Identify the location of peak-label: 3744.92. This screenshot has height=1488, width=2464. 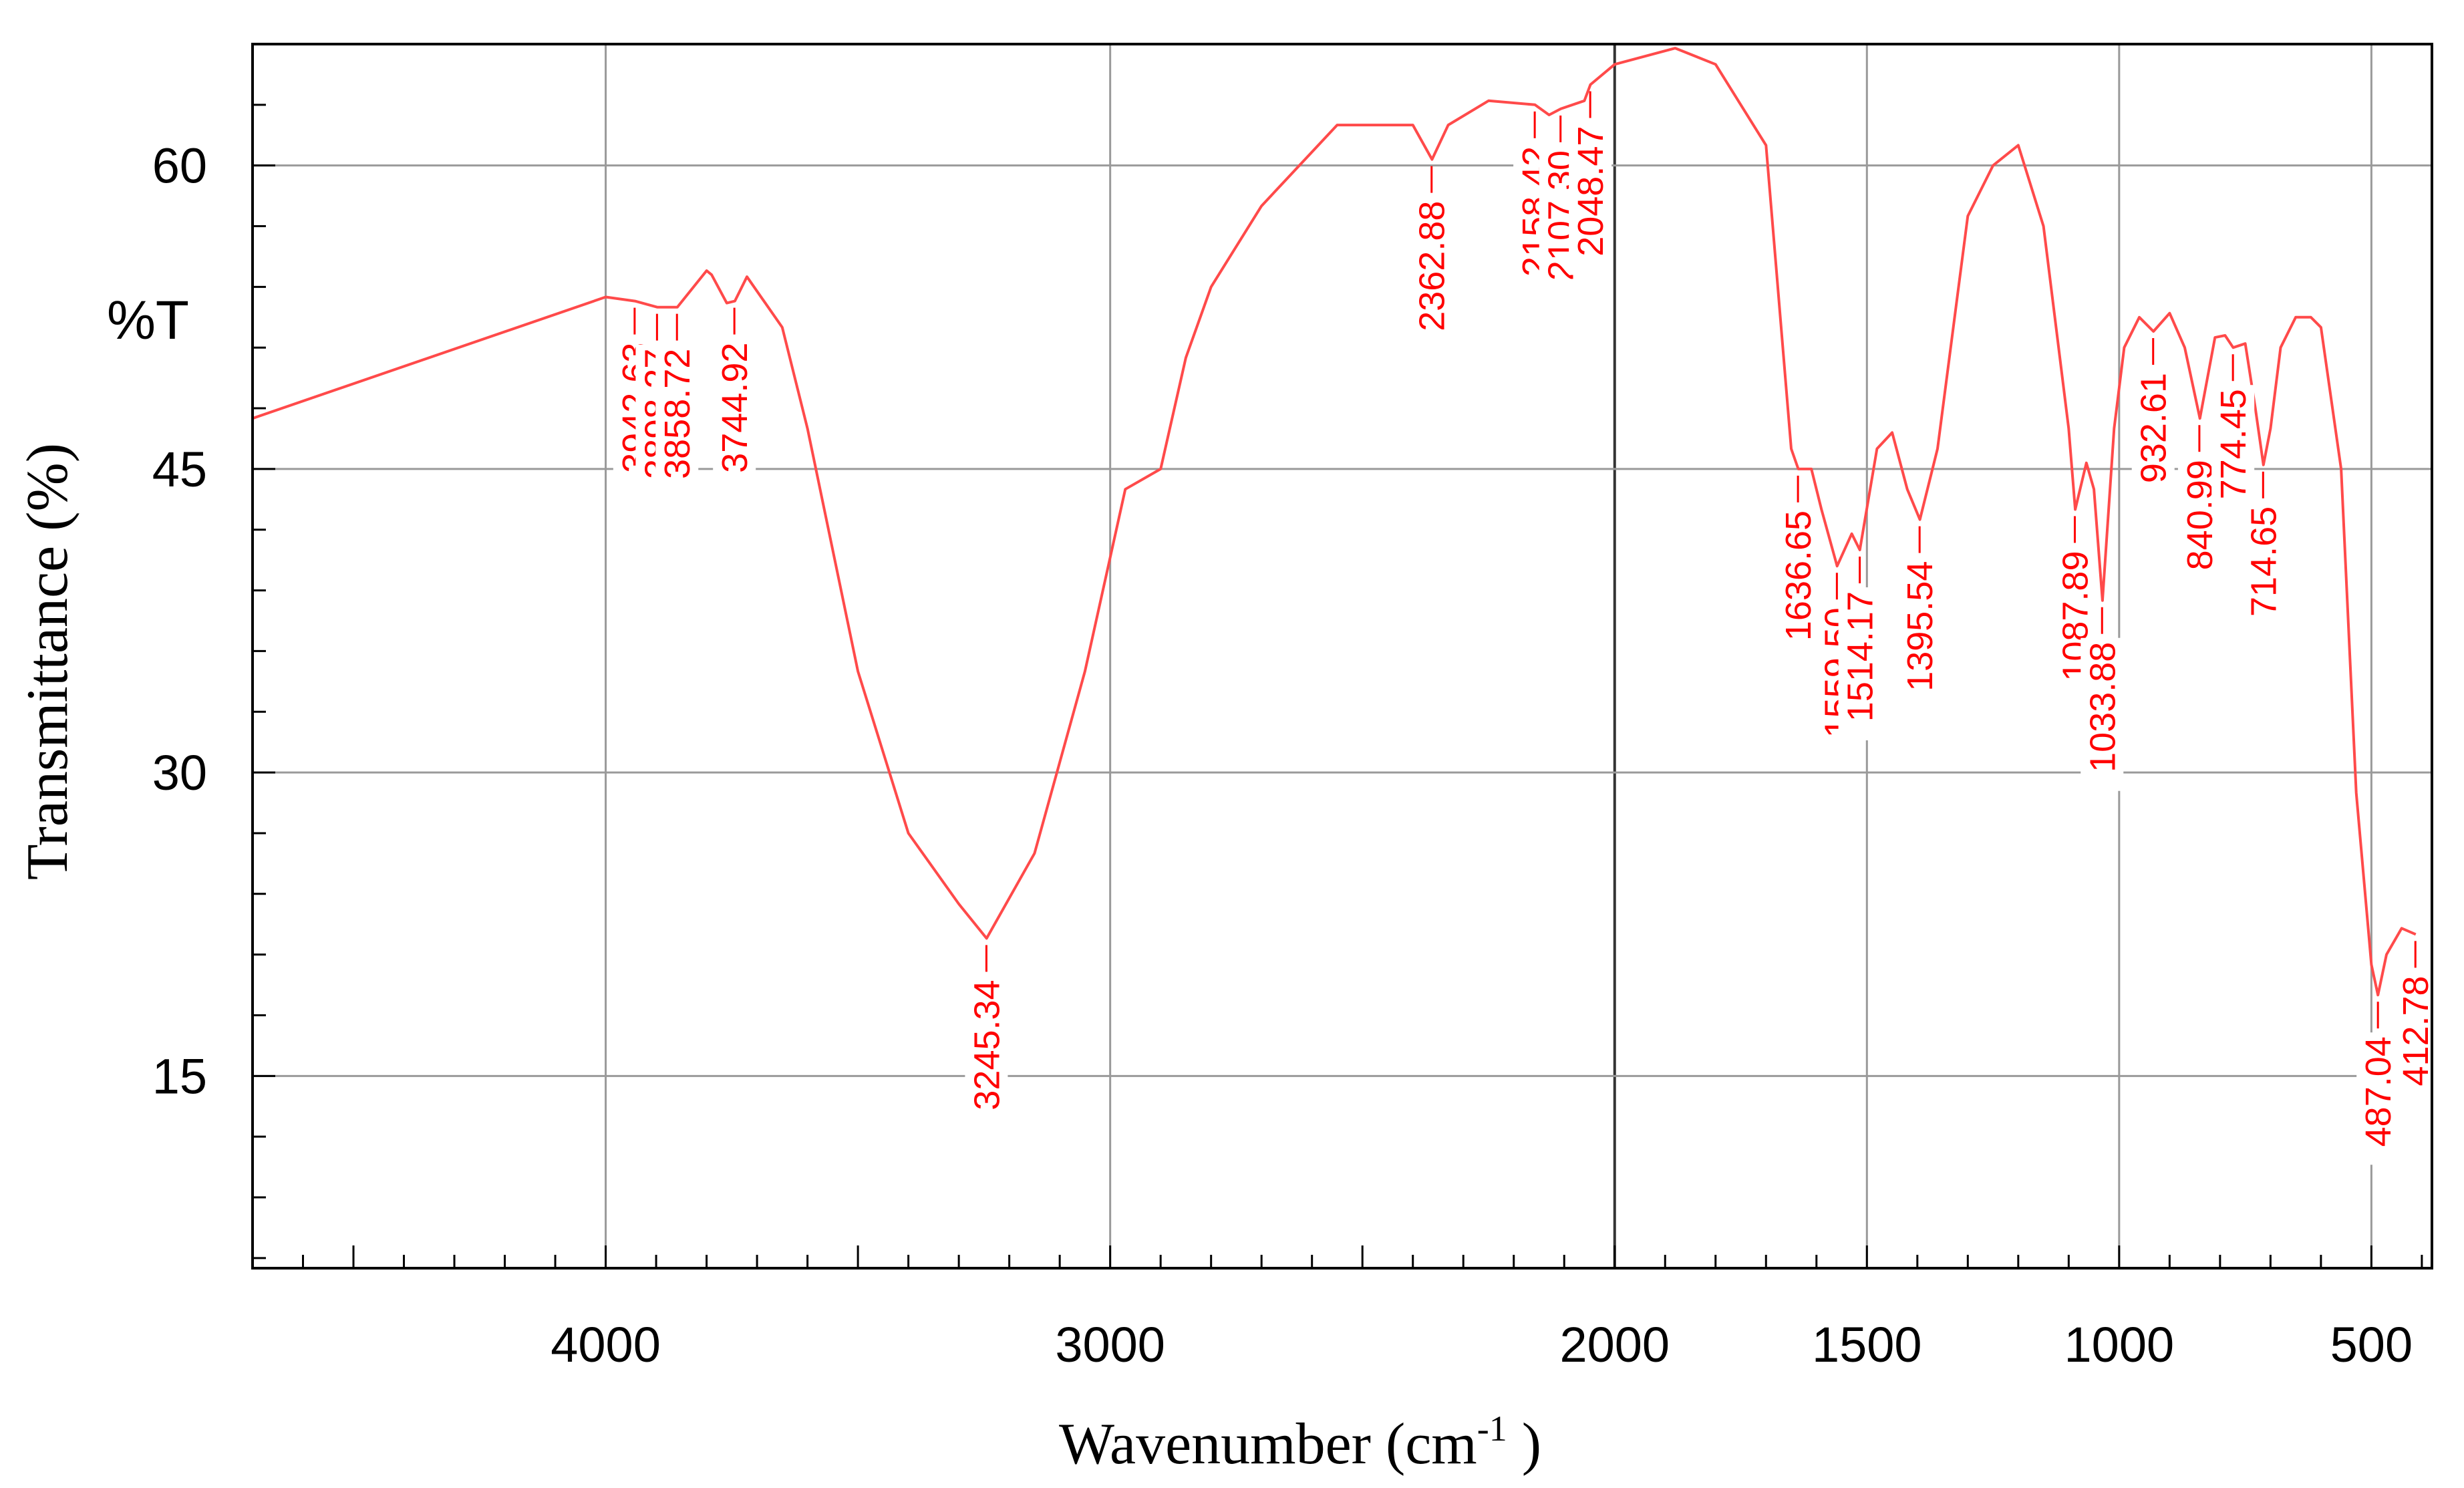
(735, 408).